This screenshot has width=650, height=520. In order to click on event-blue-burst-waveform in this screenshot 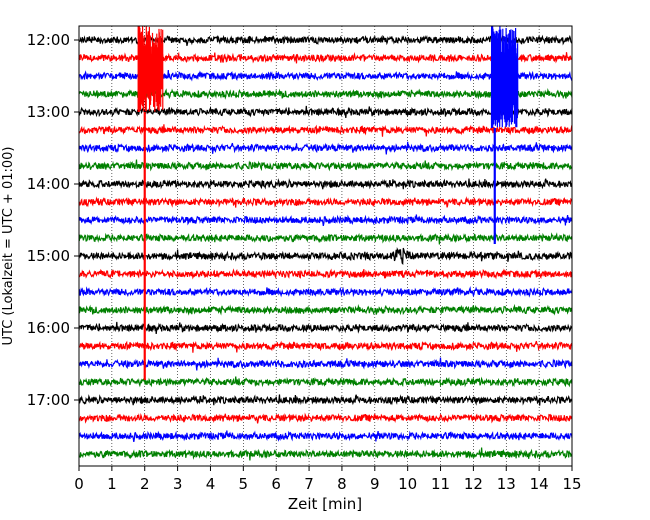, I will do `click(504, 77)`.